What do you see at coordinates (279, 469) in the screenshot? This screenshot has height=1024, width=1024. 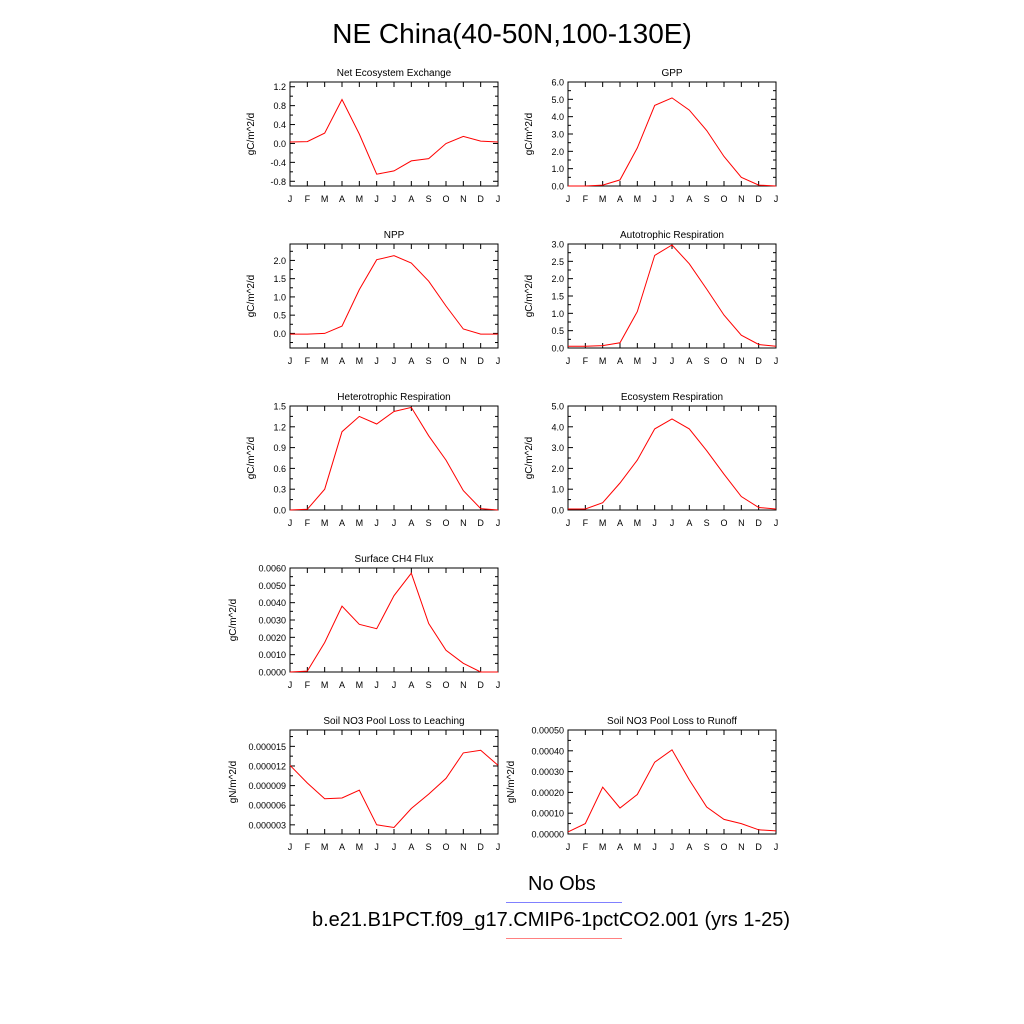 I see `y-tick-label: 0.6` at bounding box center [279, 469].